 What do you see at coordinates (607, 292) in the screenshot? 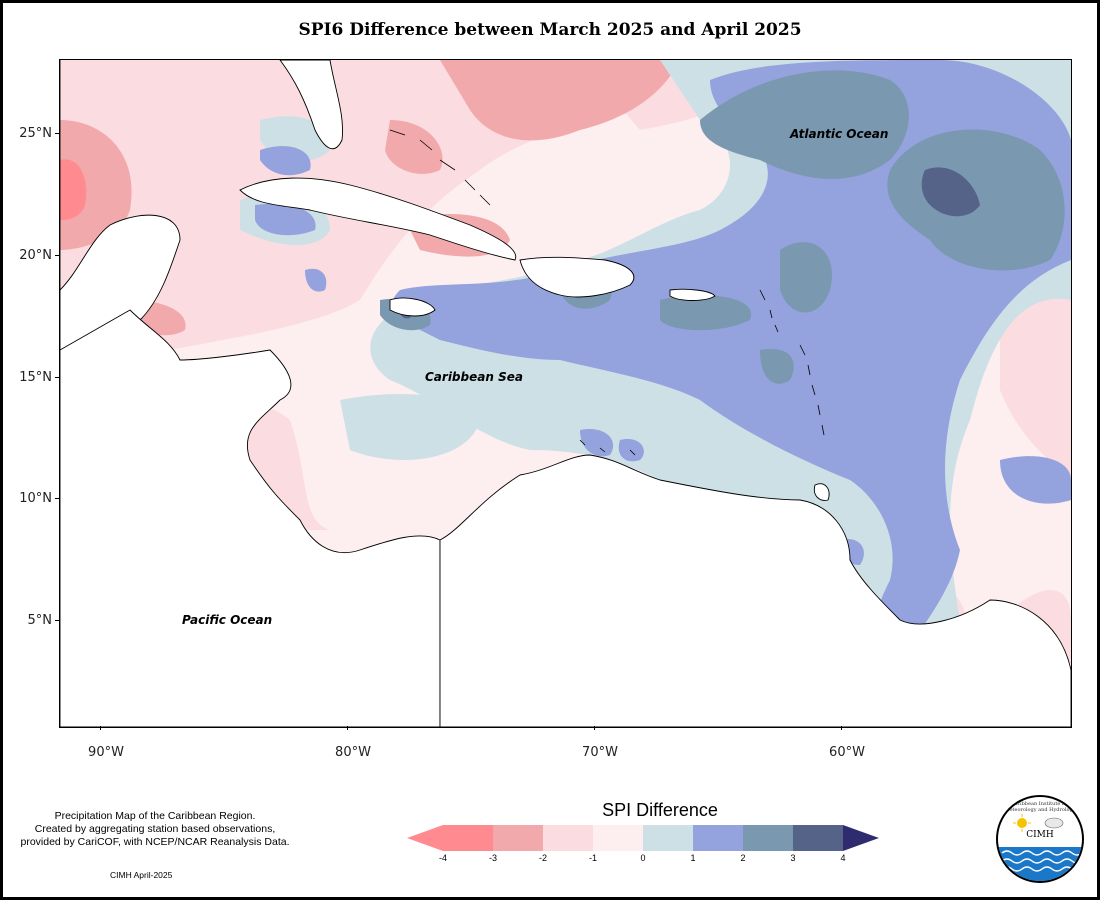
I see `small-islands` at bounding box center [607, 292].